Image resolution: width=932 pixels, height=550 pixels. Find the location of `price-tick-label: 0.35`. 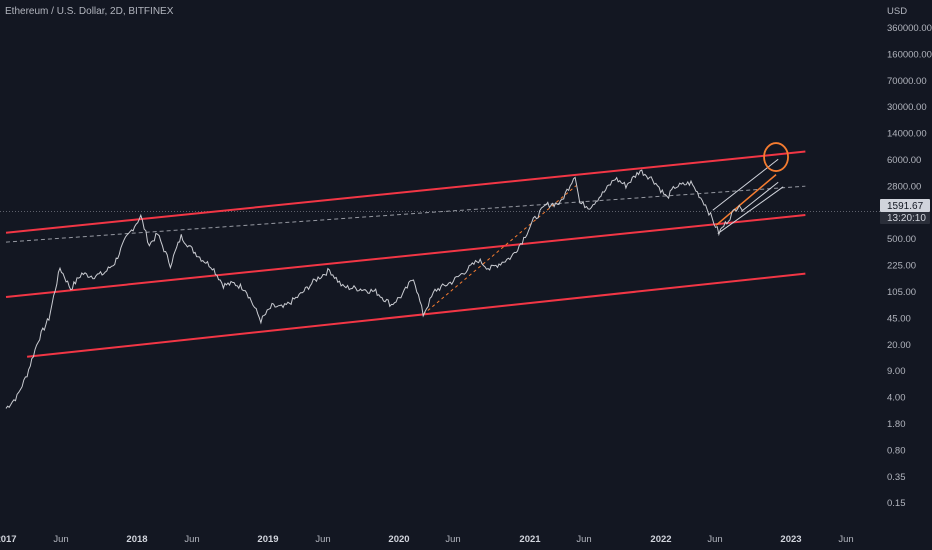

price-tick-label: 0.35 is located at coordinates (896, 477).